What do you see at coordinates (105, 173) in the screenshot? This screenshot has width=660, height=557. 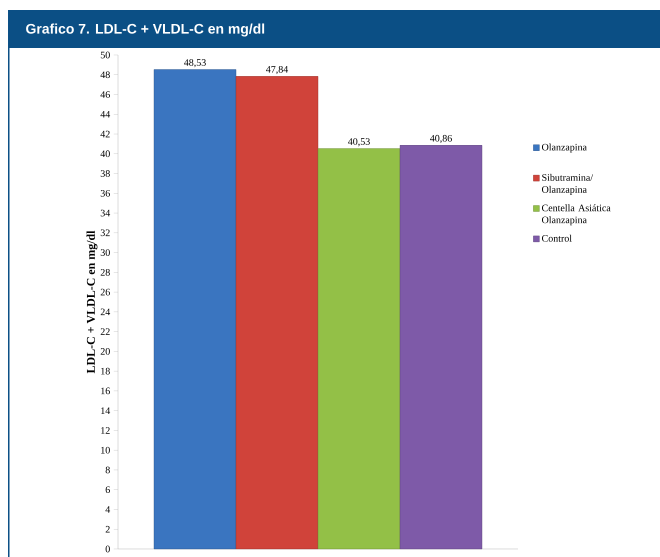 I see `y-tick-label: 38` at bounding box center [105, 173].